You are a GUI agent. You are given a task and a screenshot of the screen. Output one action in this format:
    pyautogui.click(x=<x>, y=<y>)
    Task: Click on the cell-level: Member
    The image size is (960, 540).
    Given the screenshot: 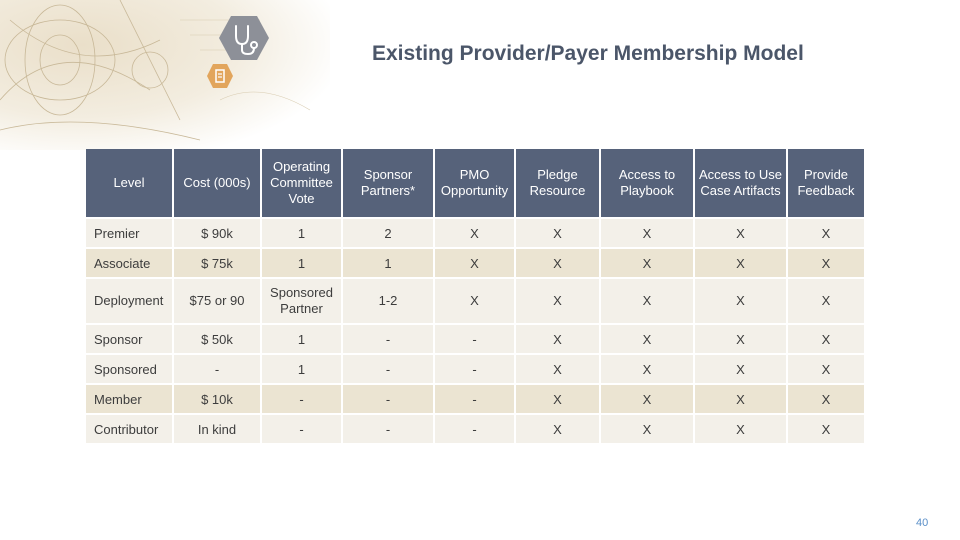 What is the action you would take?
    pyautogui.click(x=129, y=399)
    